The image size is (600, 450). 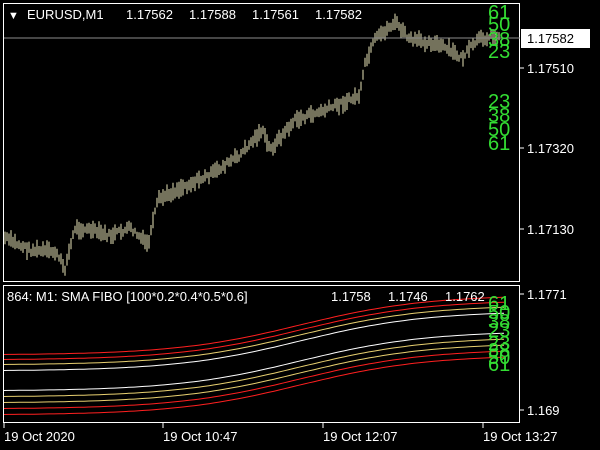 I want to click on ohlc-high: 1.17588, so click(x=212, y=14).